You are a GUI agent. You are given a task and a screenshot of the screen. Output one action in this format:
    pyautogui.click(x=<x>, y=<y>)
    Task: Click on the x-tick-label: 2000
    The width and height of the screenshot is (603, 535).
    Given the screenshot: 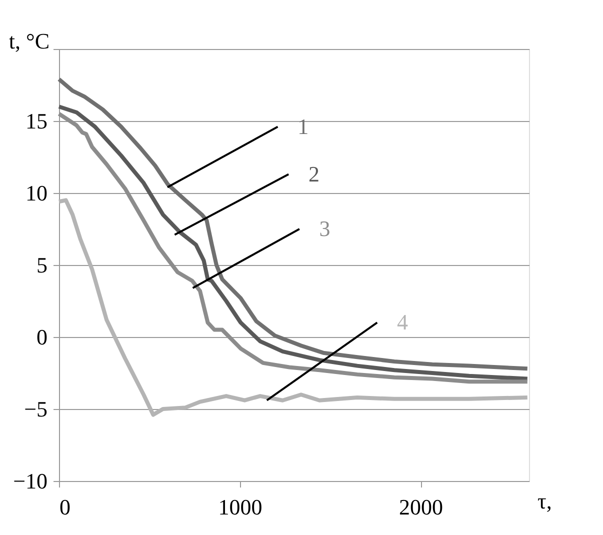 What is the action you would take?
    pyautogui.click(x=421, y=507)
    